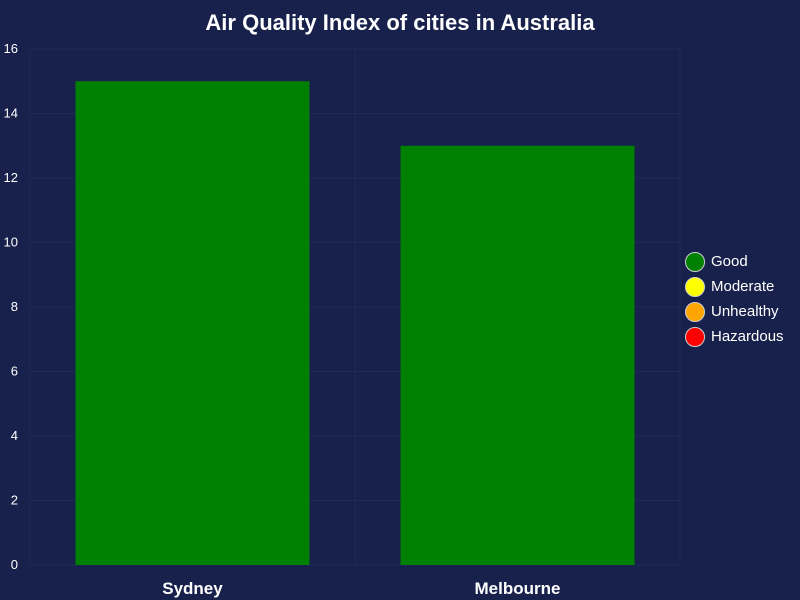  What do you see at coordinates (747, 336) in the screenshot?
I see `legend-label: Hazardous` at bounding box center [747, 336].